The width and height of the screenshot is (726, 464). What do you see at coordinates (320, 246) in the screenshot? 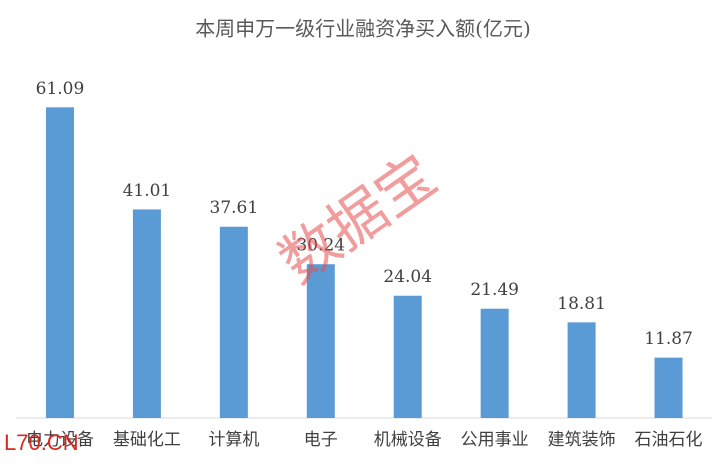
I see `value-label: 30.24` at bounding box center [320, 246].